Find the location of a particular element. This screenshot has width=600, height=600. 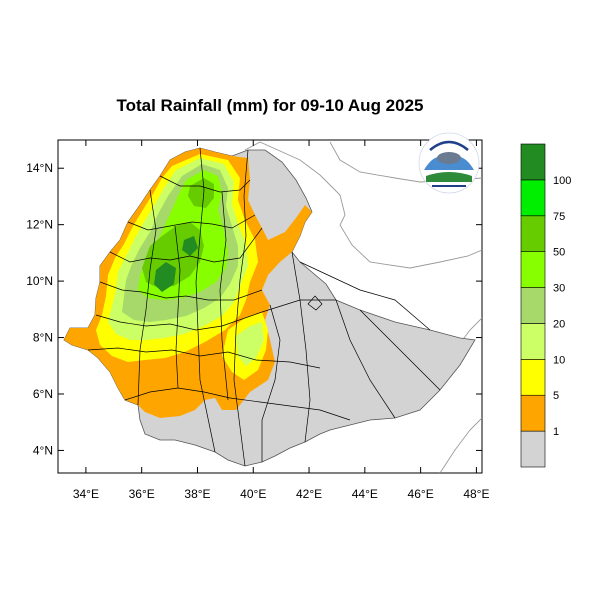

x-tick-label: 40°E is located at coordinates (253, 494).